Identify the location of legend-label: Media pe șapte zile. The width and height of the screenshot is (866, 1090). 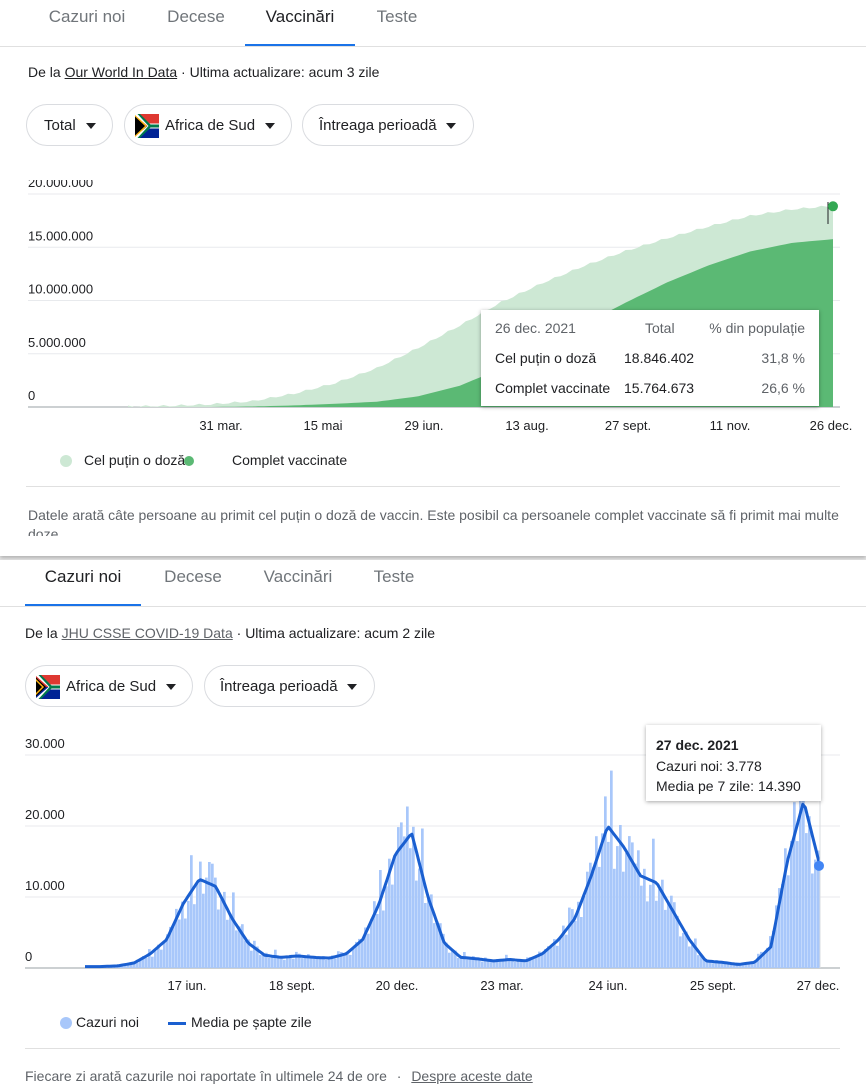
(251, 1022).